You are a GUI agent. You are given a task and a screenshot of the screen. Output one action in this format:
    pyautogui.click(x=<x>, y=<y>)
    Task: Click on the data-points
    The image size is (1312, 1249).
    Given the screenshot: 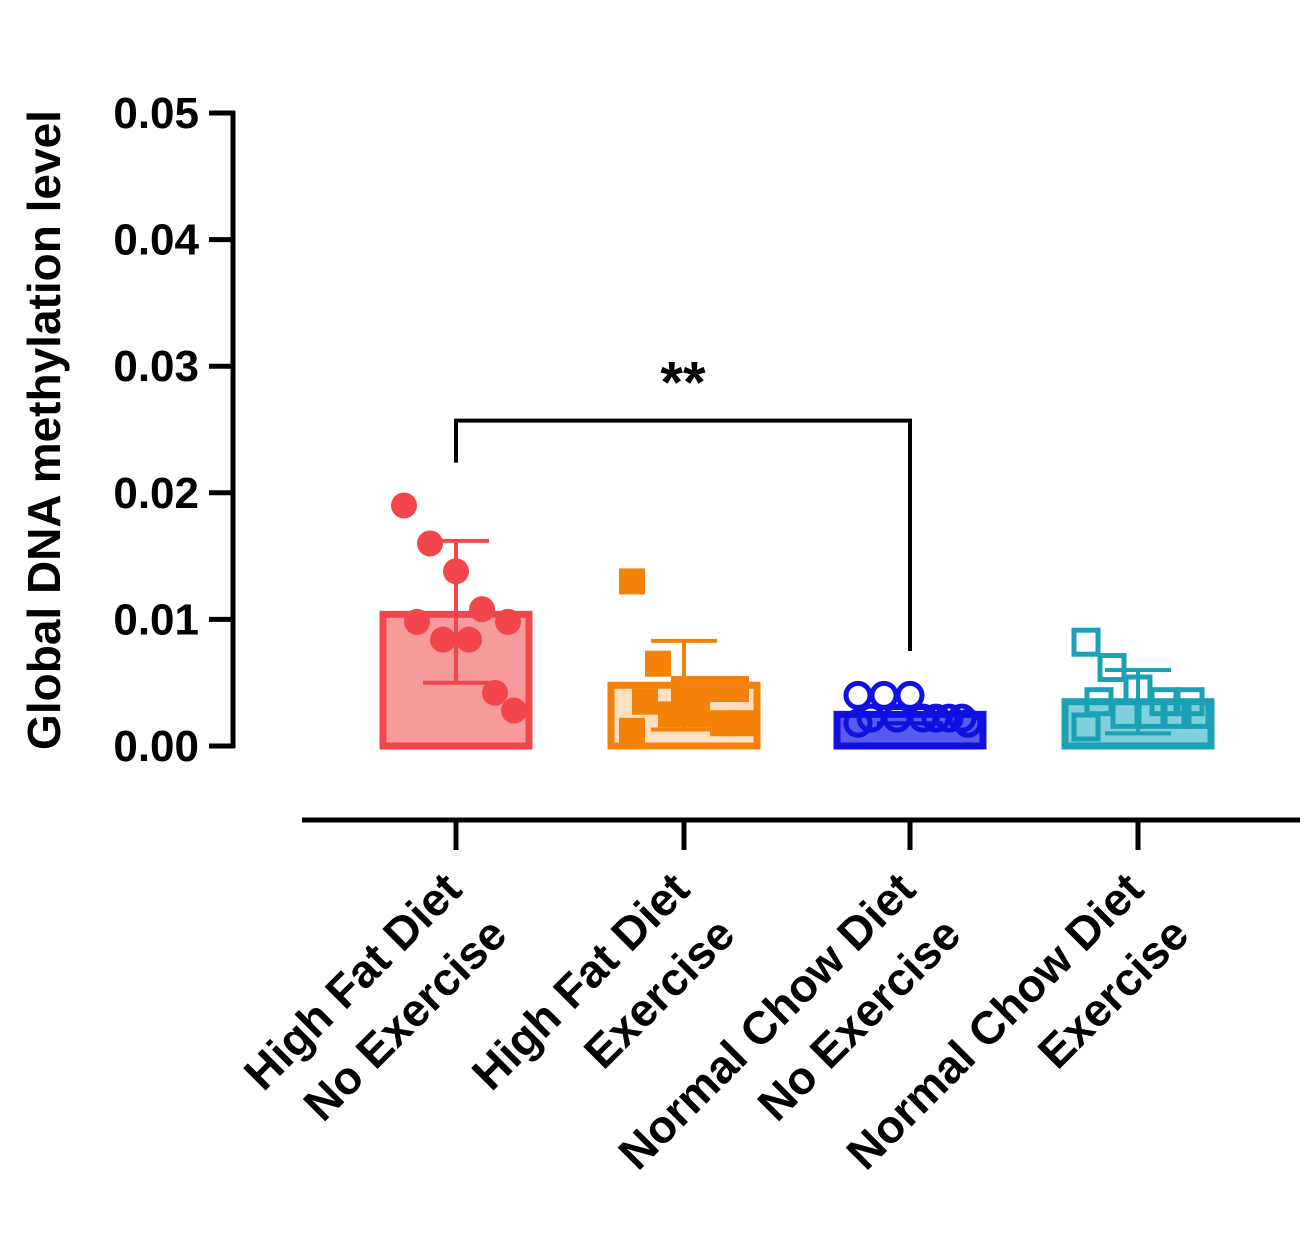 What is the action you would take?
    pyautogui.click(x=801, y=618)
    